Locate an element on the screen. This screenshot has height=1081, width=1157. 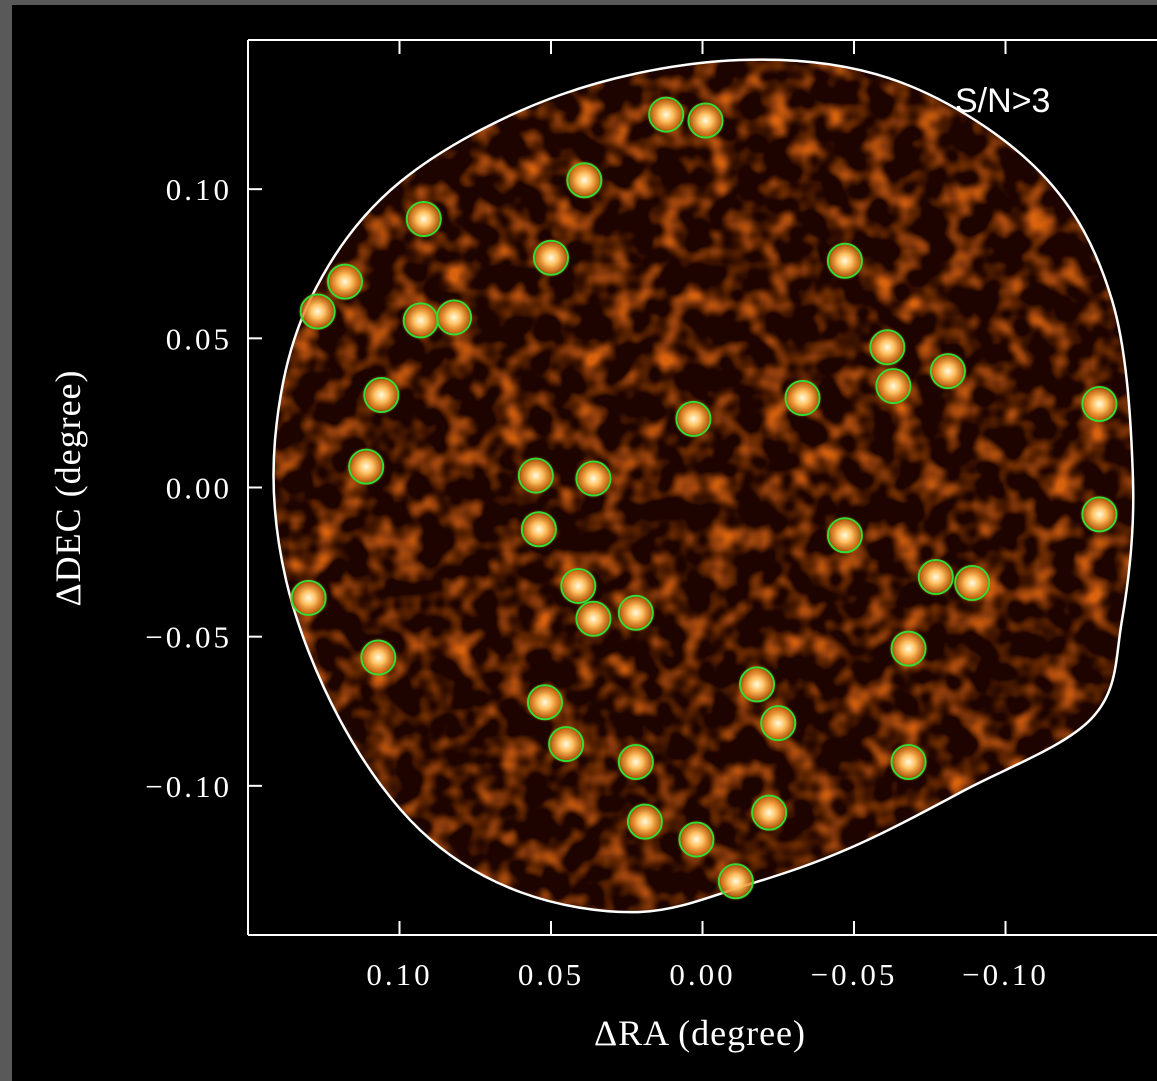
y-tick-label: −0.10 is located at coordinates (188, 786).